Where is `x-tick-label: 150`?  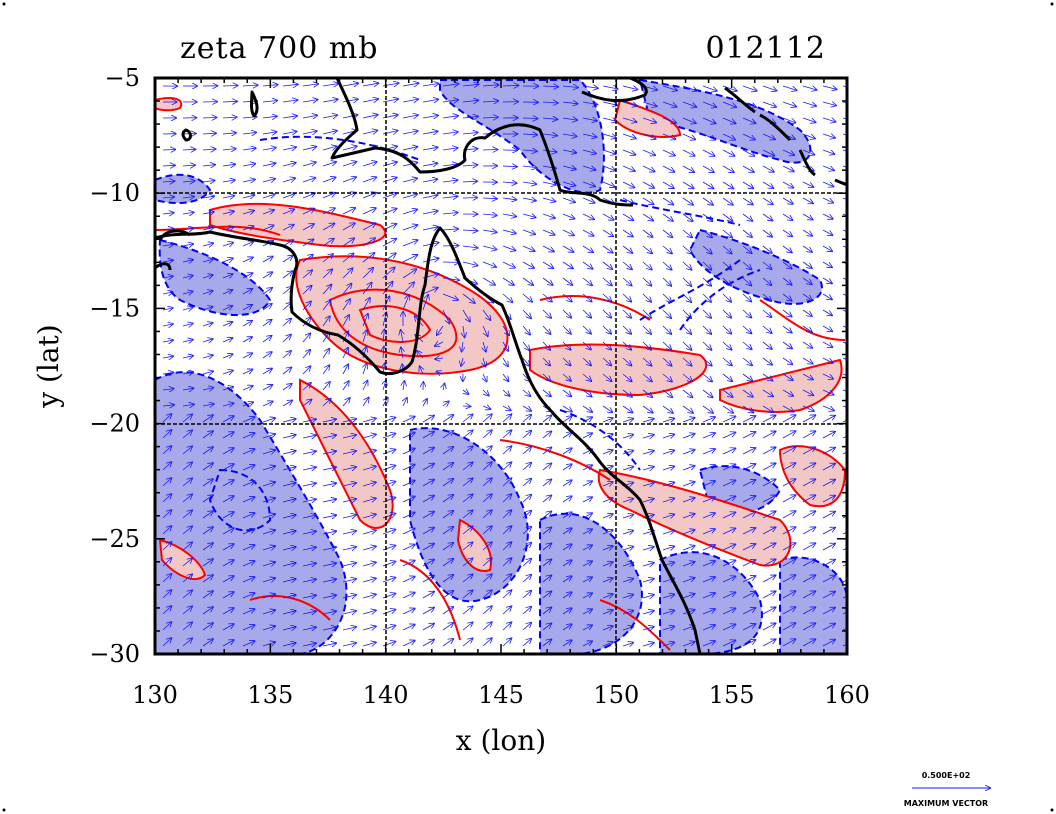 x-tick-label: 150 is located at coordinates (616, 695).